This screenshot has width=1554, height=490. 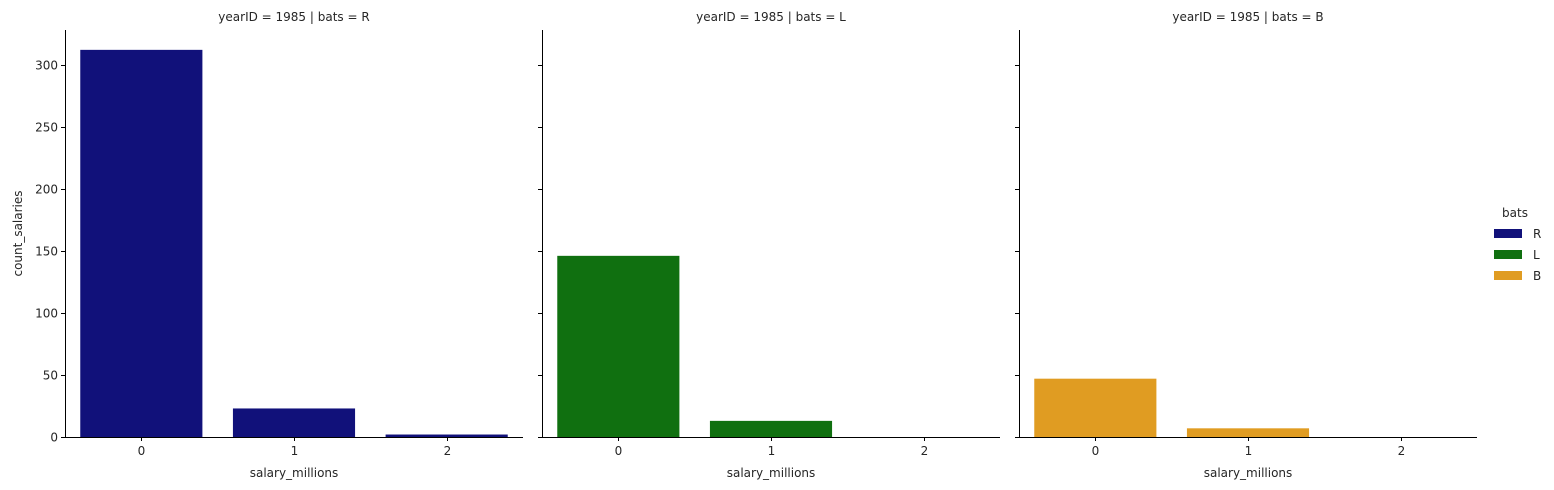 What do you see at coordinates (46, 66) in the screenshot?
I see `y-tick-label: 300` at bounding box center [46, 66].